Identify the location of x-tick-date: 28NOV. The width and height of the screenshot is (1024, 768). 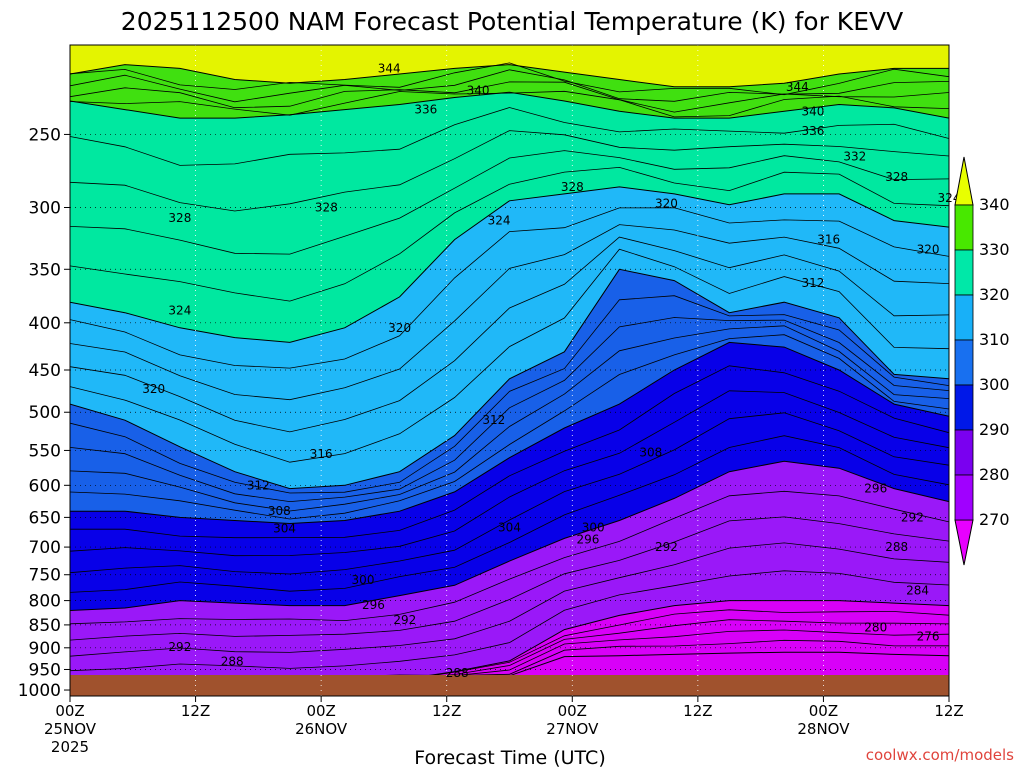
(823, 729).